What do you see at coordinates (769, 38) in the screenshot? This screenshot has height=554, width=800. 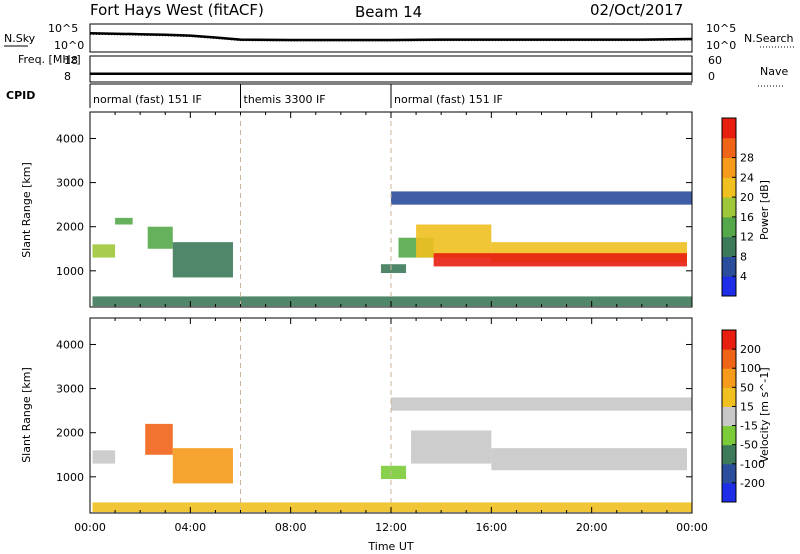 I see `noise-right-label: N.Search` at bounding box center [769, 38].